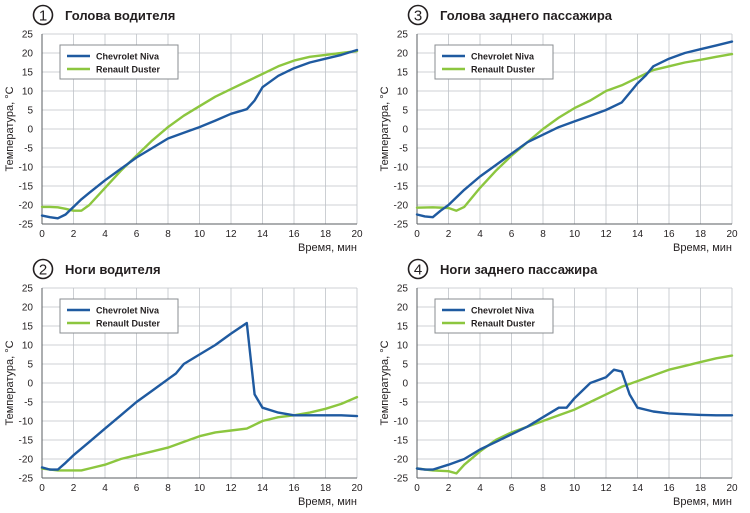 Image resolution: width=750 pixels, height=513 pixels. Describe the element at coordinates (43, 270) in the screenshot. I see `title-number: 2` at that location.